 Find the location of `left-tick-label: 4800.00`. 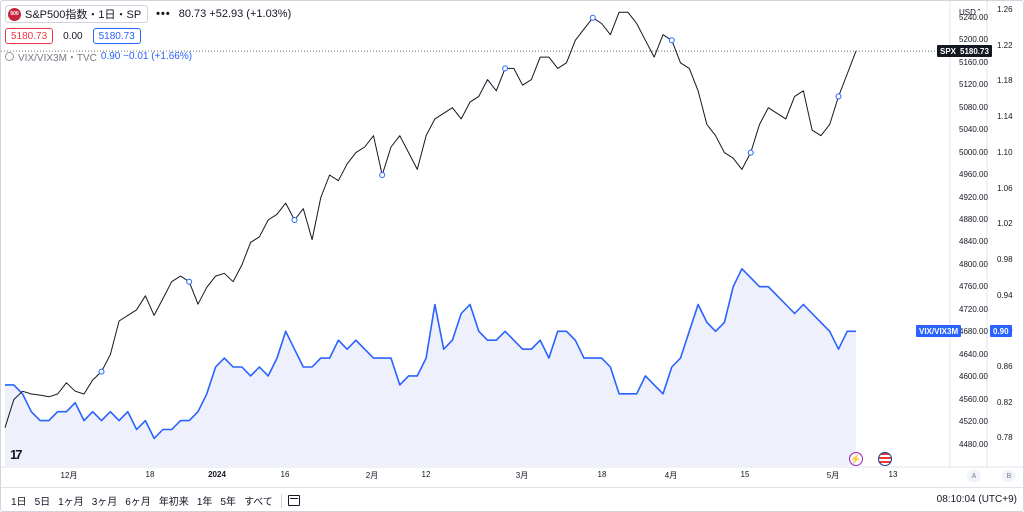

left-tick-label: 4800.00 is located at coordinates (973, 264).